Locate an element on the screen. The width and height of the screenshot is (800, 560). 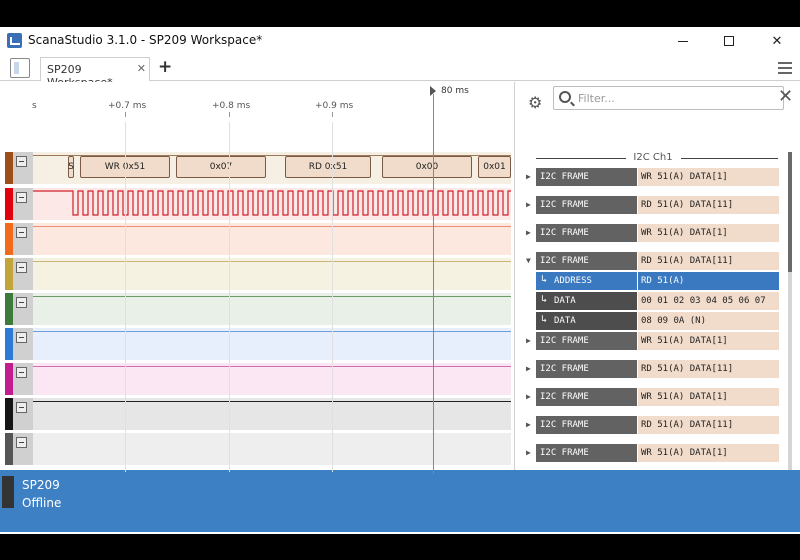
packet-field-value: RD 51(A) is located at coordinates (708, 281).